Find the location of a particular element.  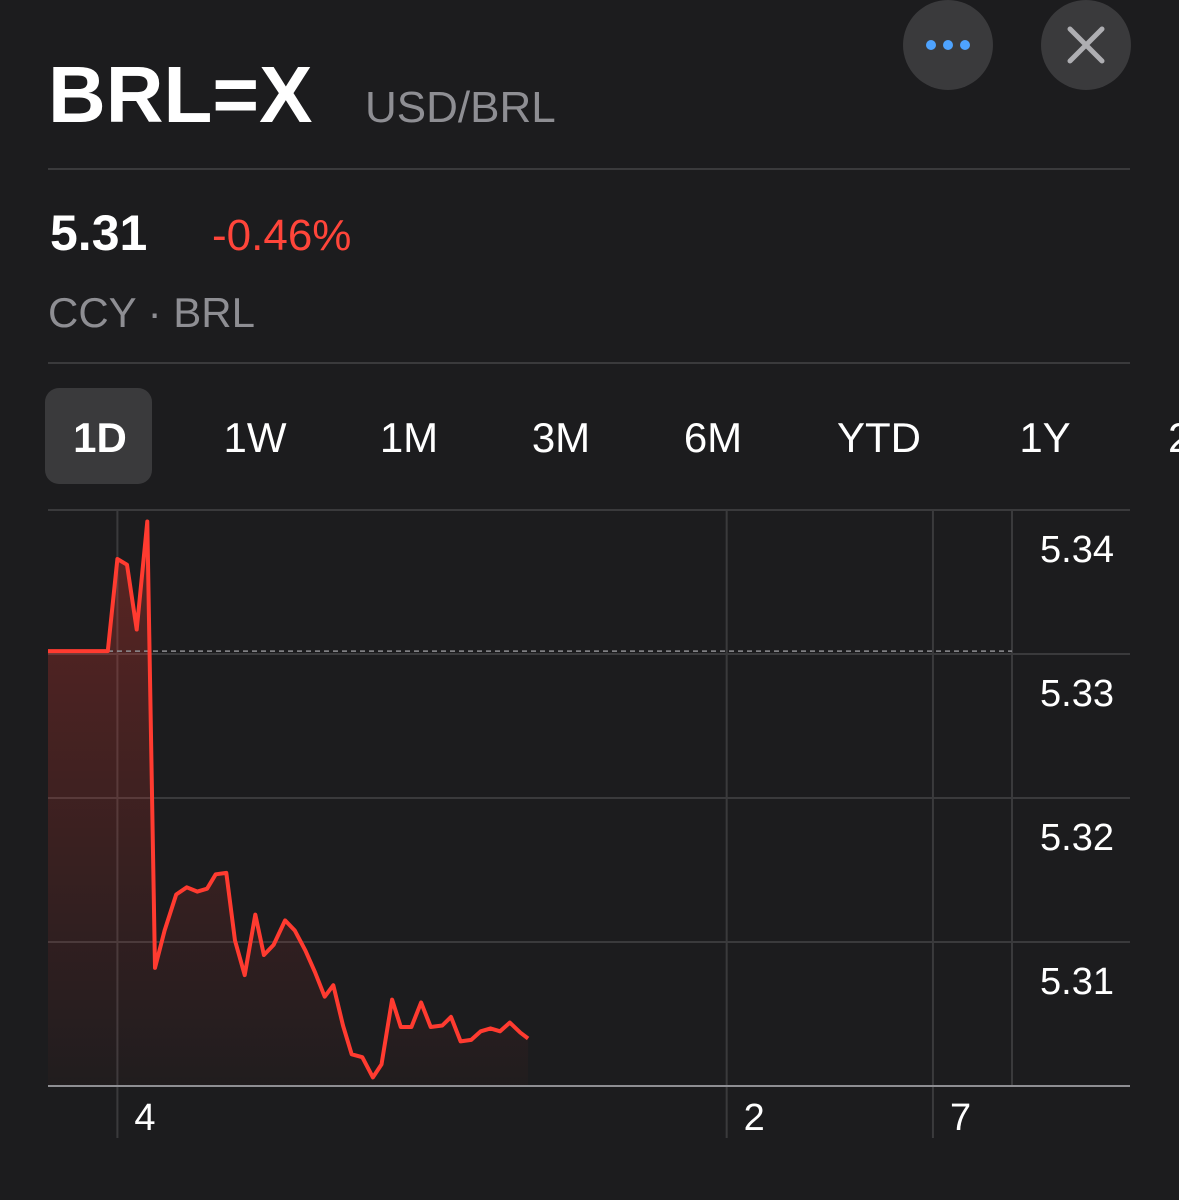

close-icon is located at coordinates (1086, 45).